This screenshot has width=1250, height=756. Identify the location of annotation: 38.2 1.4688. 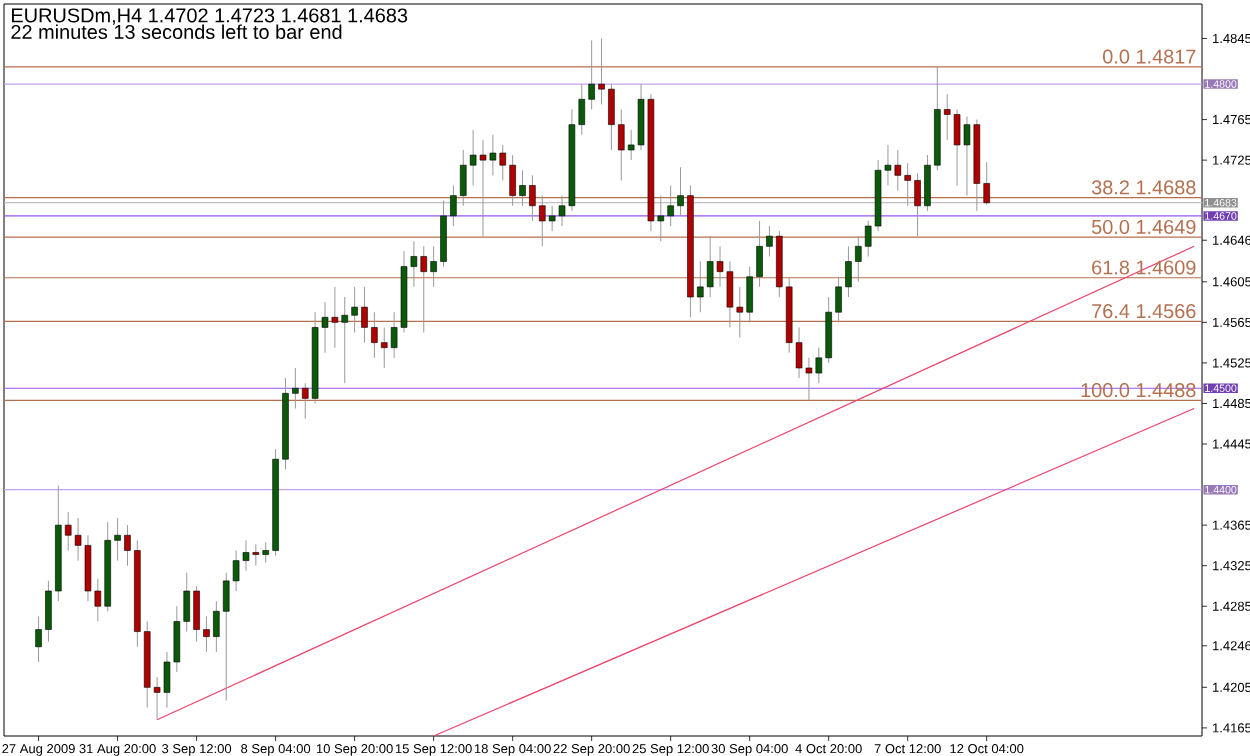
(1143, 187).